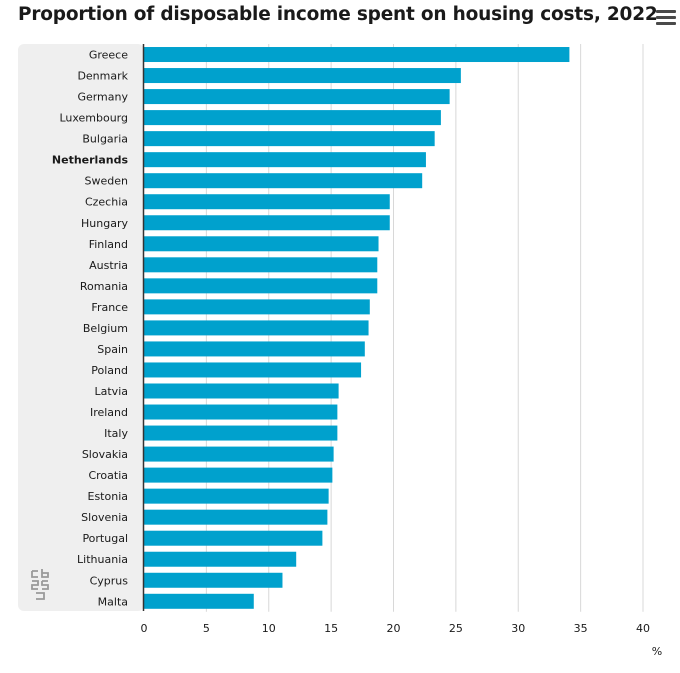 The width and height of the screenshot is (680, 673). I want to click on bar-slovakia, so click(239, 454).